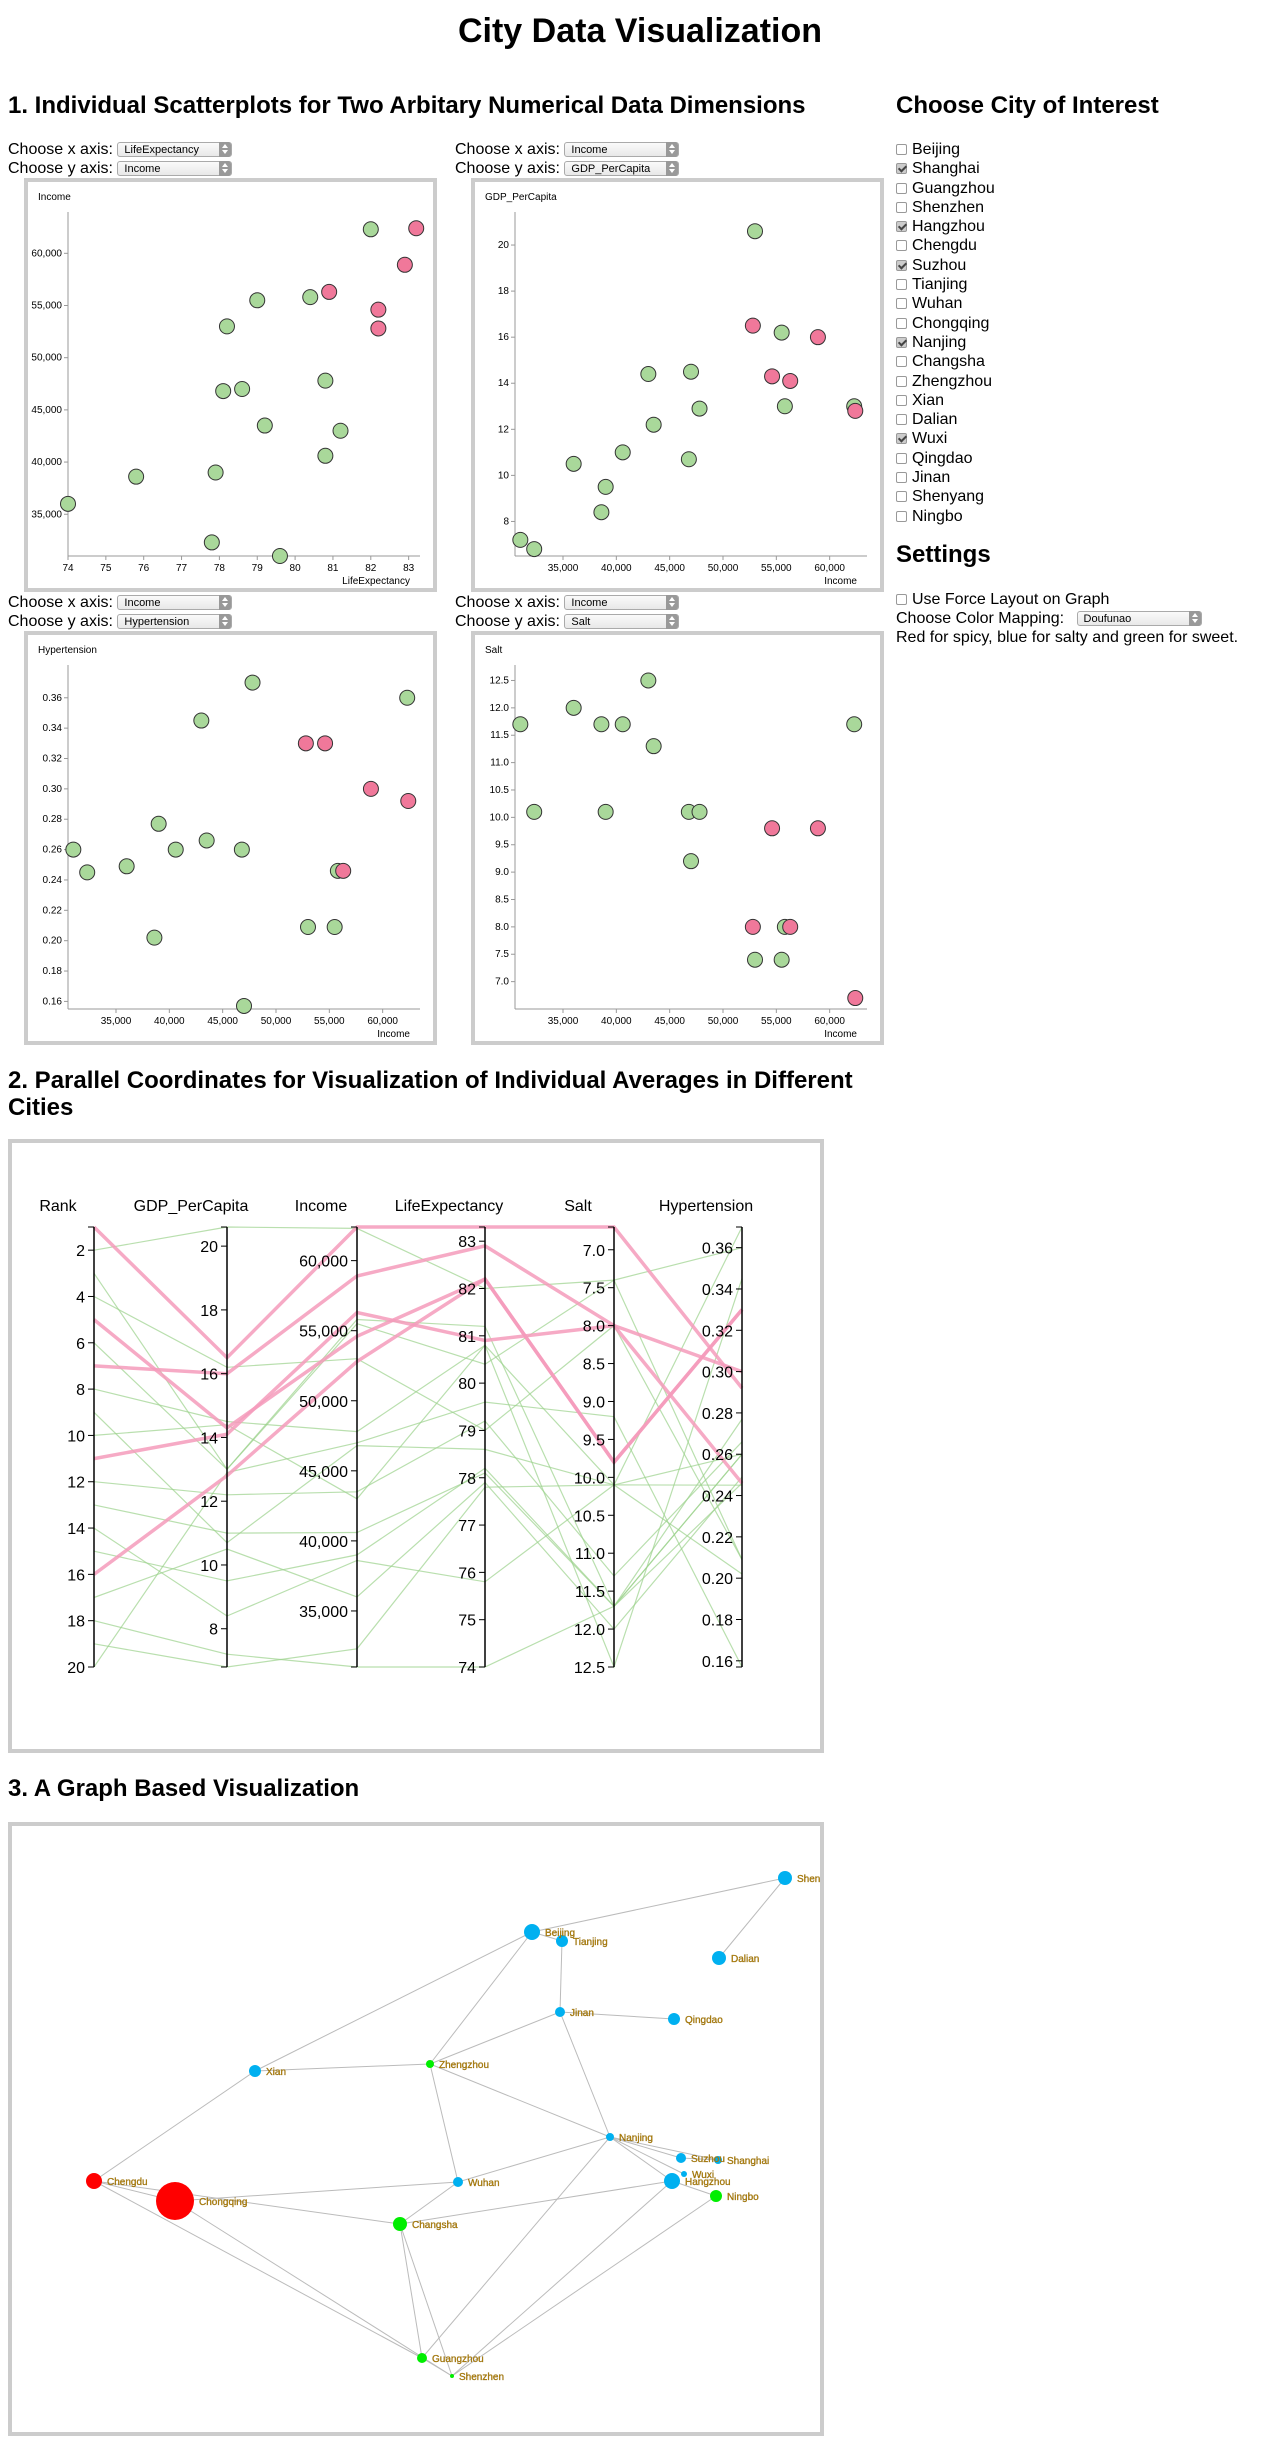 The image size is (1280, 2437). What do you see at coordinates (945, 303) in the screenshot?
I see `city-item-wuhan: Wuhan` at bounding box center [945, 303].